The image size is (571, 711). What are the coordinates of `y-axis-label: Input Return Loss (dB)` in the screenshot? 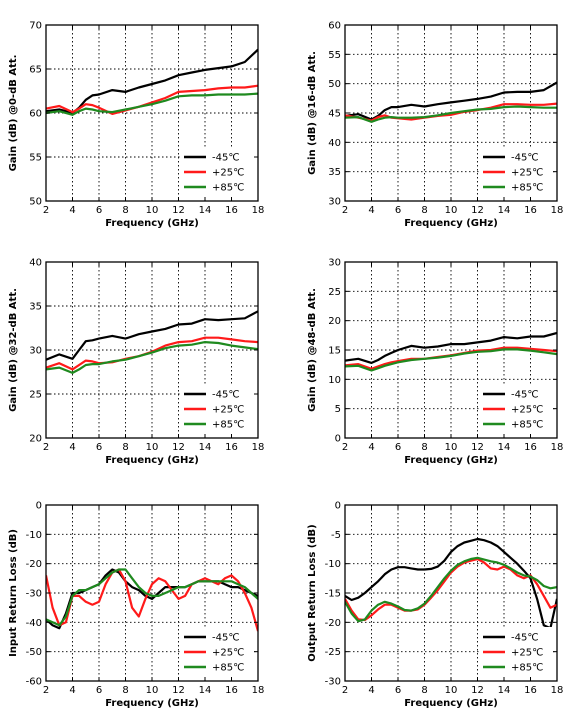 It's located at (13, 593).